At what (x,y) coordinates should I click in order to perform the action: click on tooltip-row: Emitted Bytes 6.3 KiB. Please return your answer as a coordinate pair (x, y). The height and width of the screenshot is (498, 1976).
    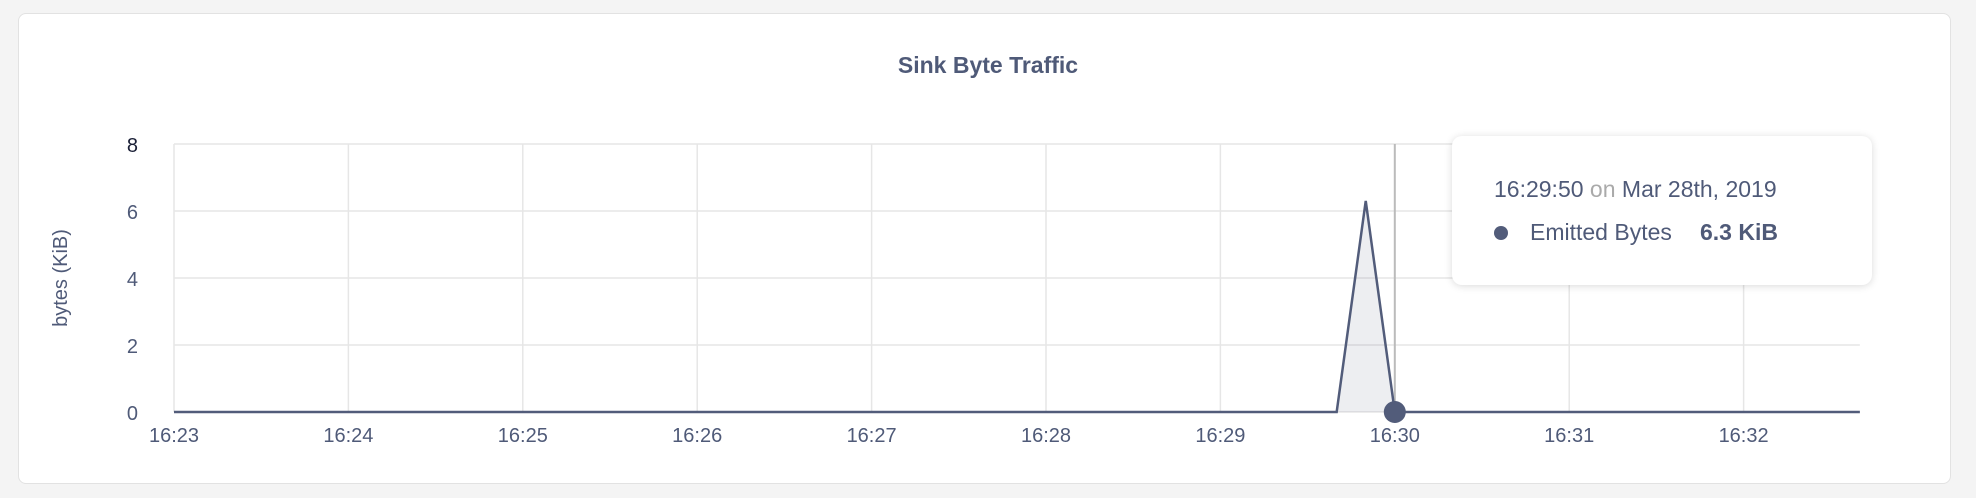
    Looking at the image, I should click on (1683, 232).